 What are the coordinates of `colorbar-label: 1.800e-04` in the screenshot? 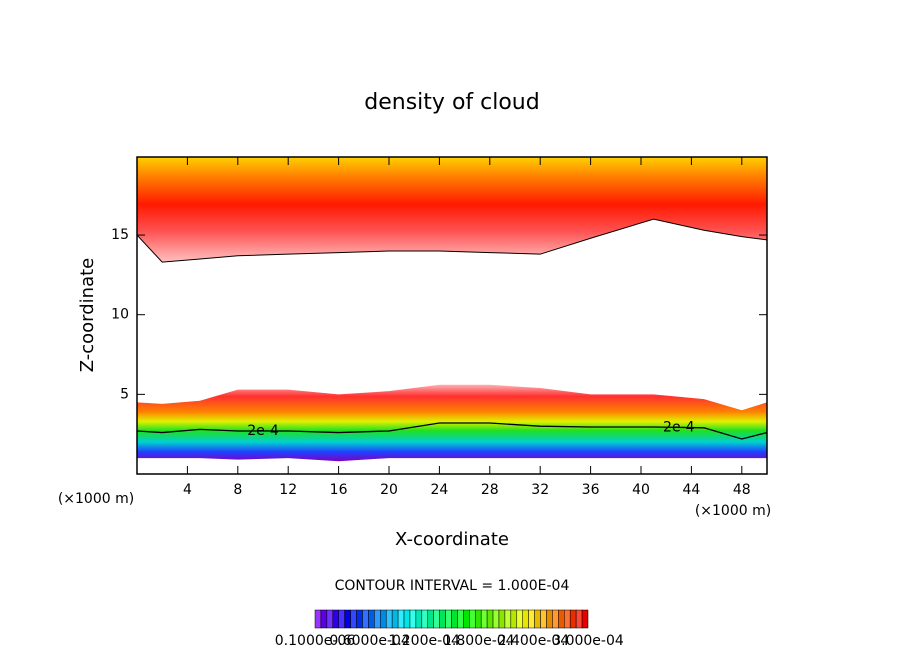 It's located at (479, 641).